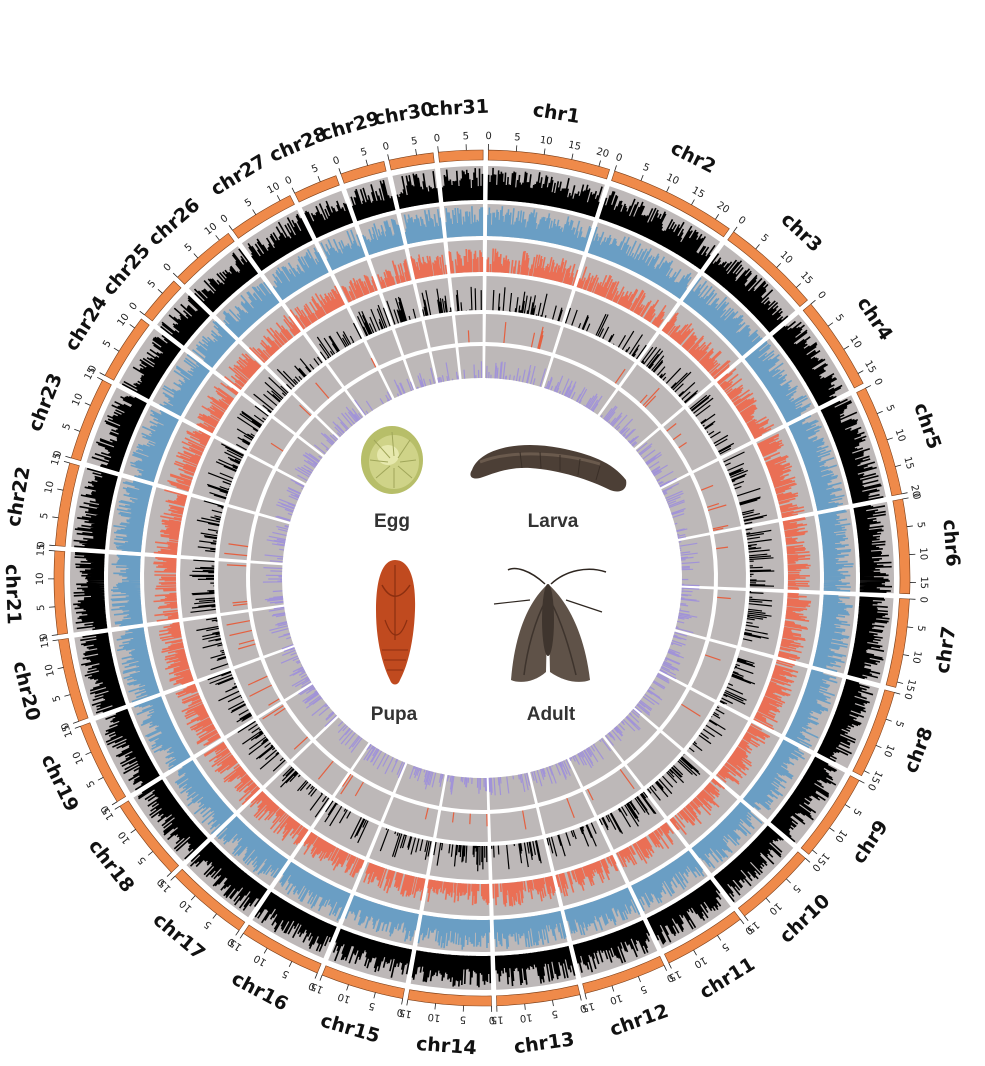  I want to click on track-2-chr15-bars, so click(381, 918).